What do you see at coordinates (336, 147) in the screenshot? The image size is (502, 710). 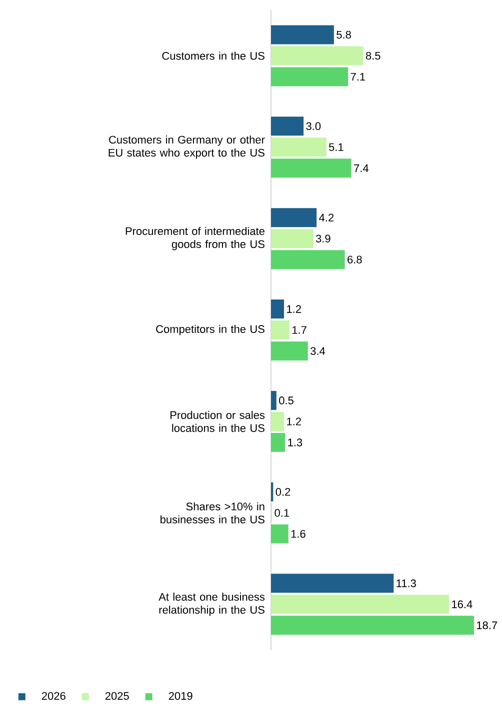 I see `data-label: 5.1` at bounding box center [336, 147].